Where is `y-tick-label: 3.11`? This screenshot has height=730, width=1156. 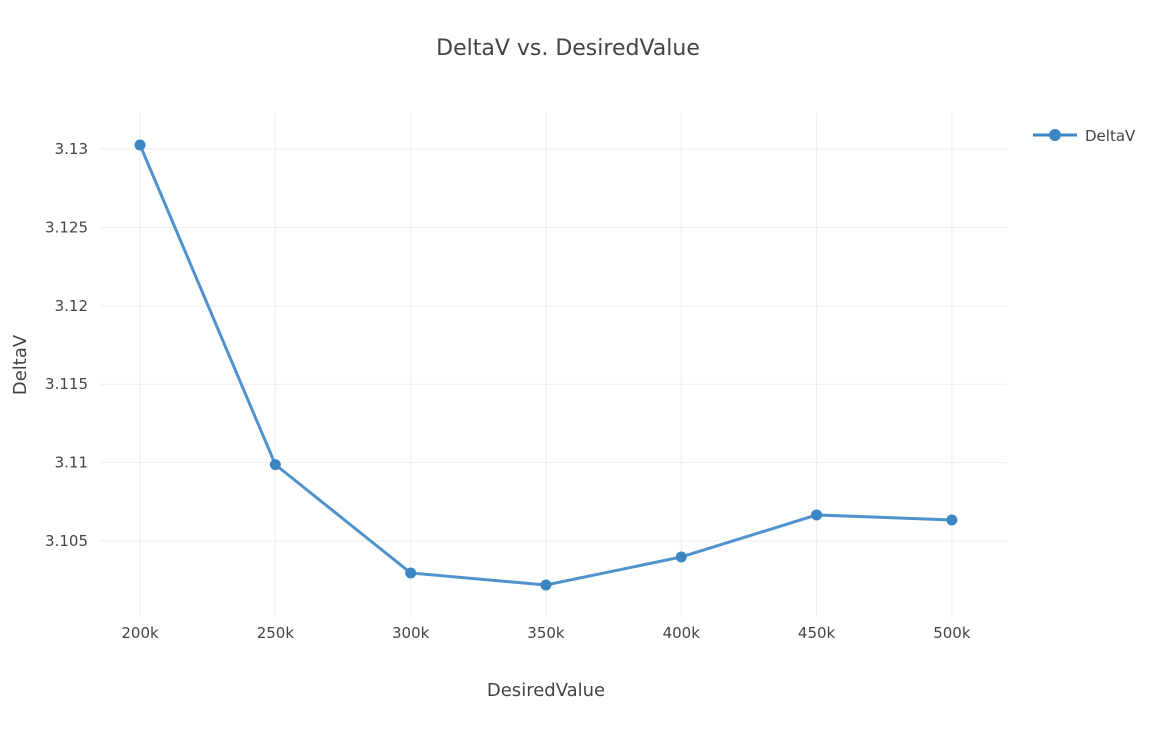
y-tick-label: 3.11 is located at coordinates (71, 463).